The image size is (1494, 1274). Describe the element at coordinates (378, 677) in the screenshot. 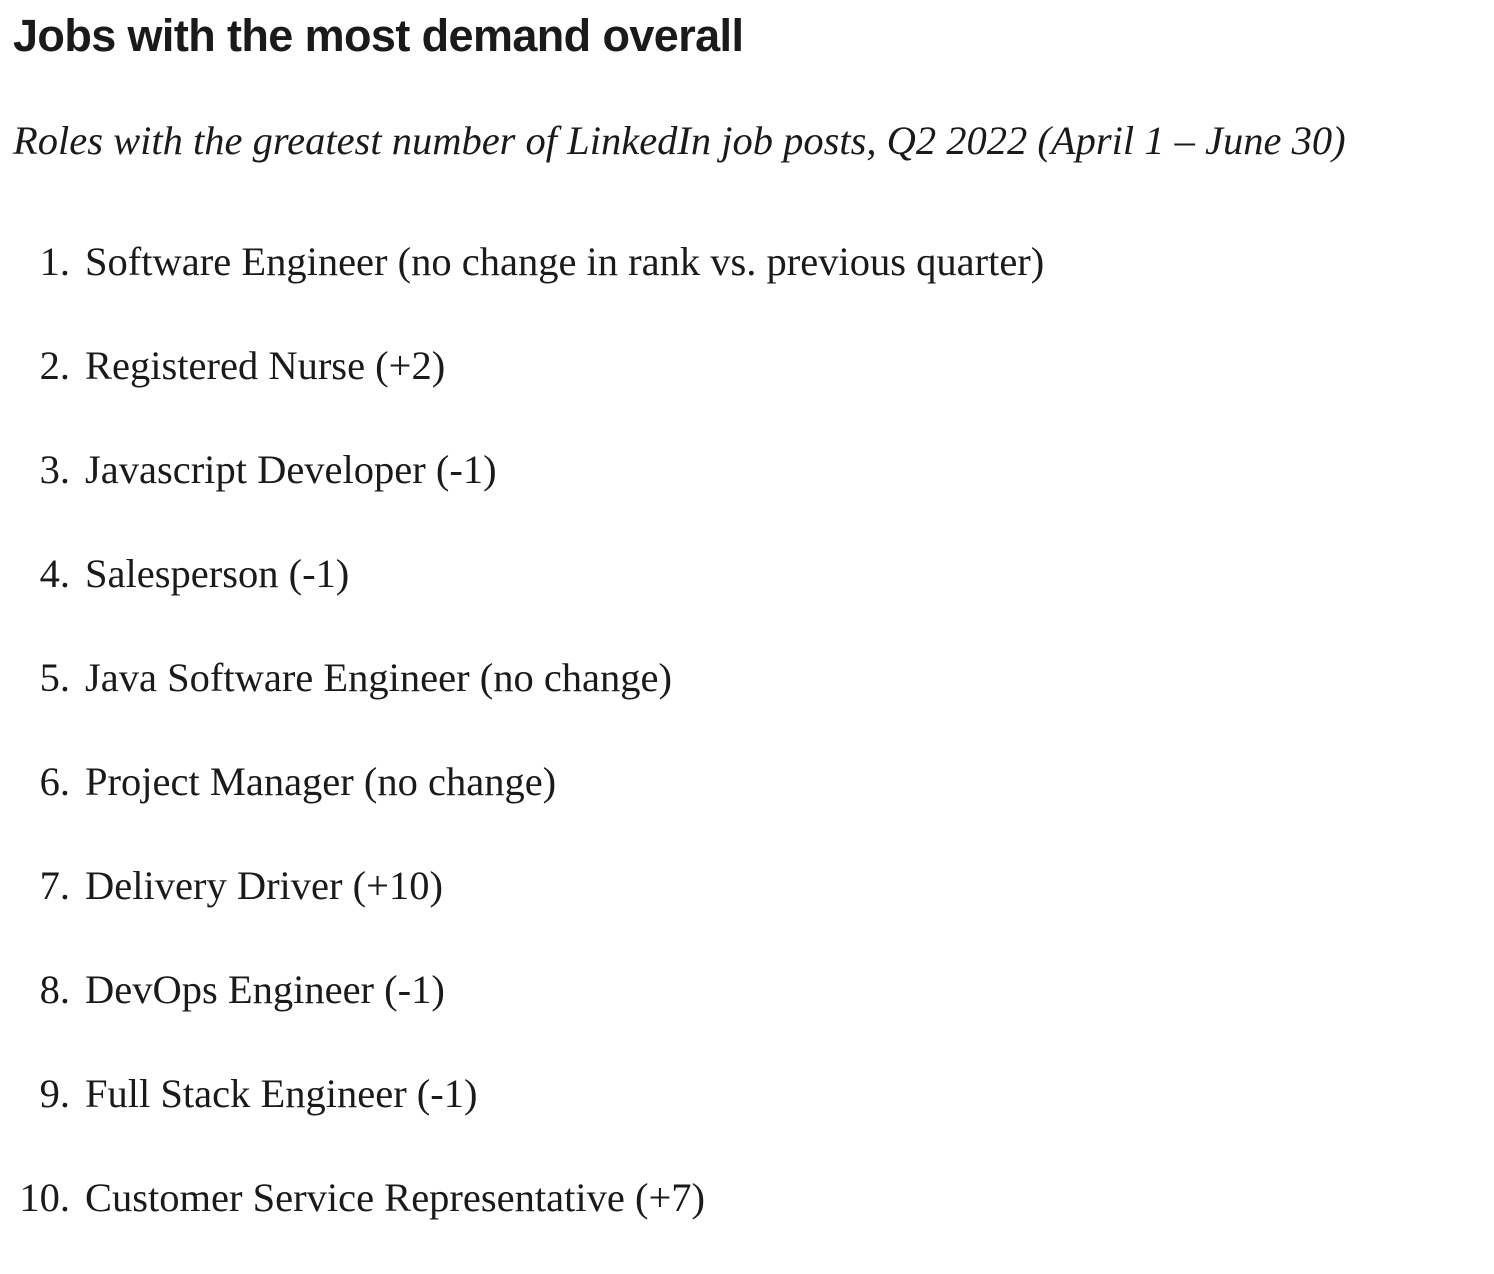

I see `list-item-text: Java Software Engineer (no change)` at that location.